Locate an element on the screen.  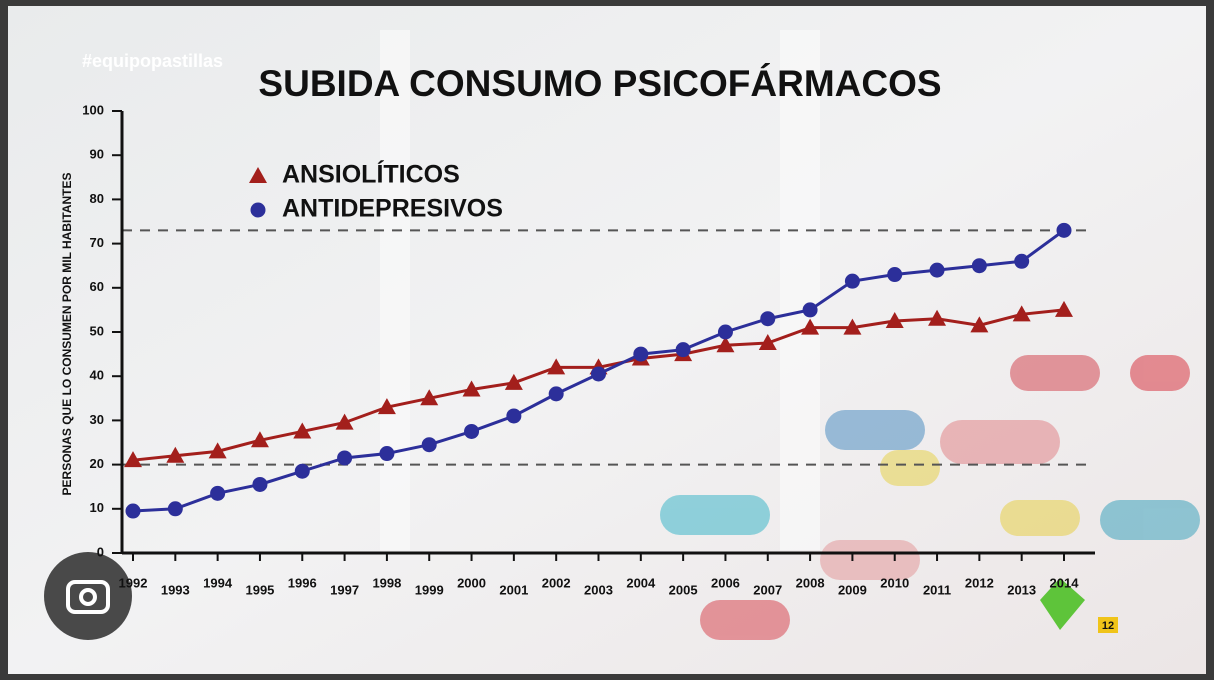
y-tick-label: 100 is located at coordinates (93, 109).